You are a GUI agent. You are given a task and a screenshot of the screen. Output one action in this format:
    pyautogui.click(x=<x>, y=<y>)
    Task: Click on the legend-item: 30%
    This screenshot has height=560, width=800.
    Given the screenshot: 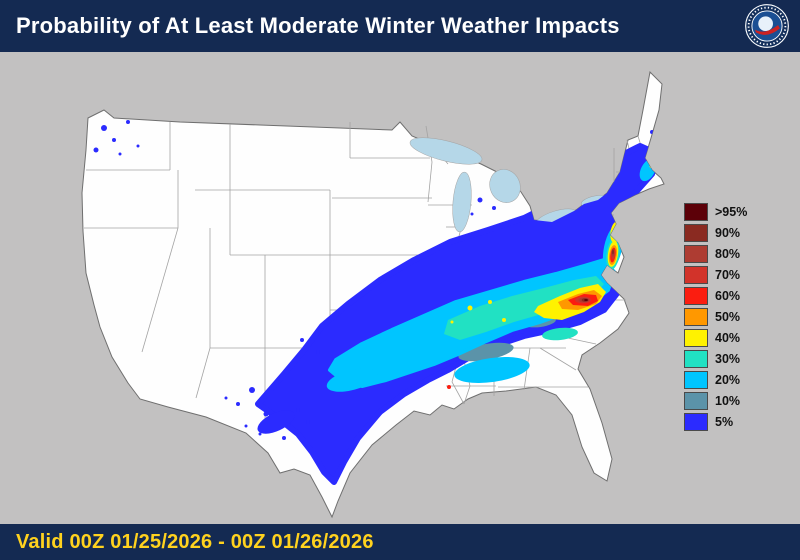 What is the action you would take?
    pyautogui.click(x=715, y=359)
    